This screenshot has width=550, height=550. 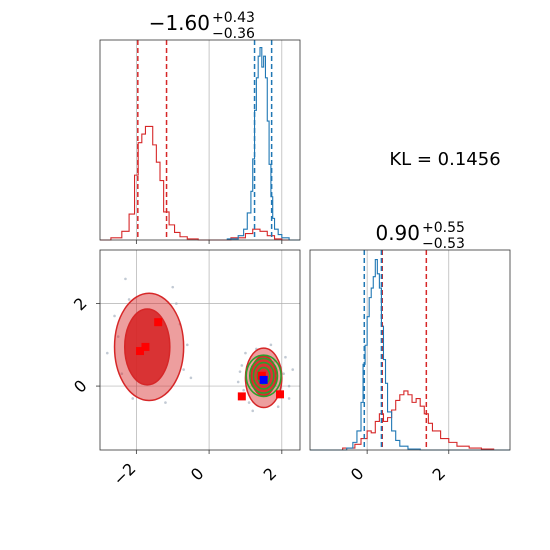 I want to click on right-histogram-grid, so click(x=408, y=350).